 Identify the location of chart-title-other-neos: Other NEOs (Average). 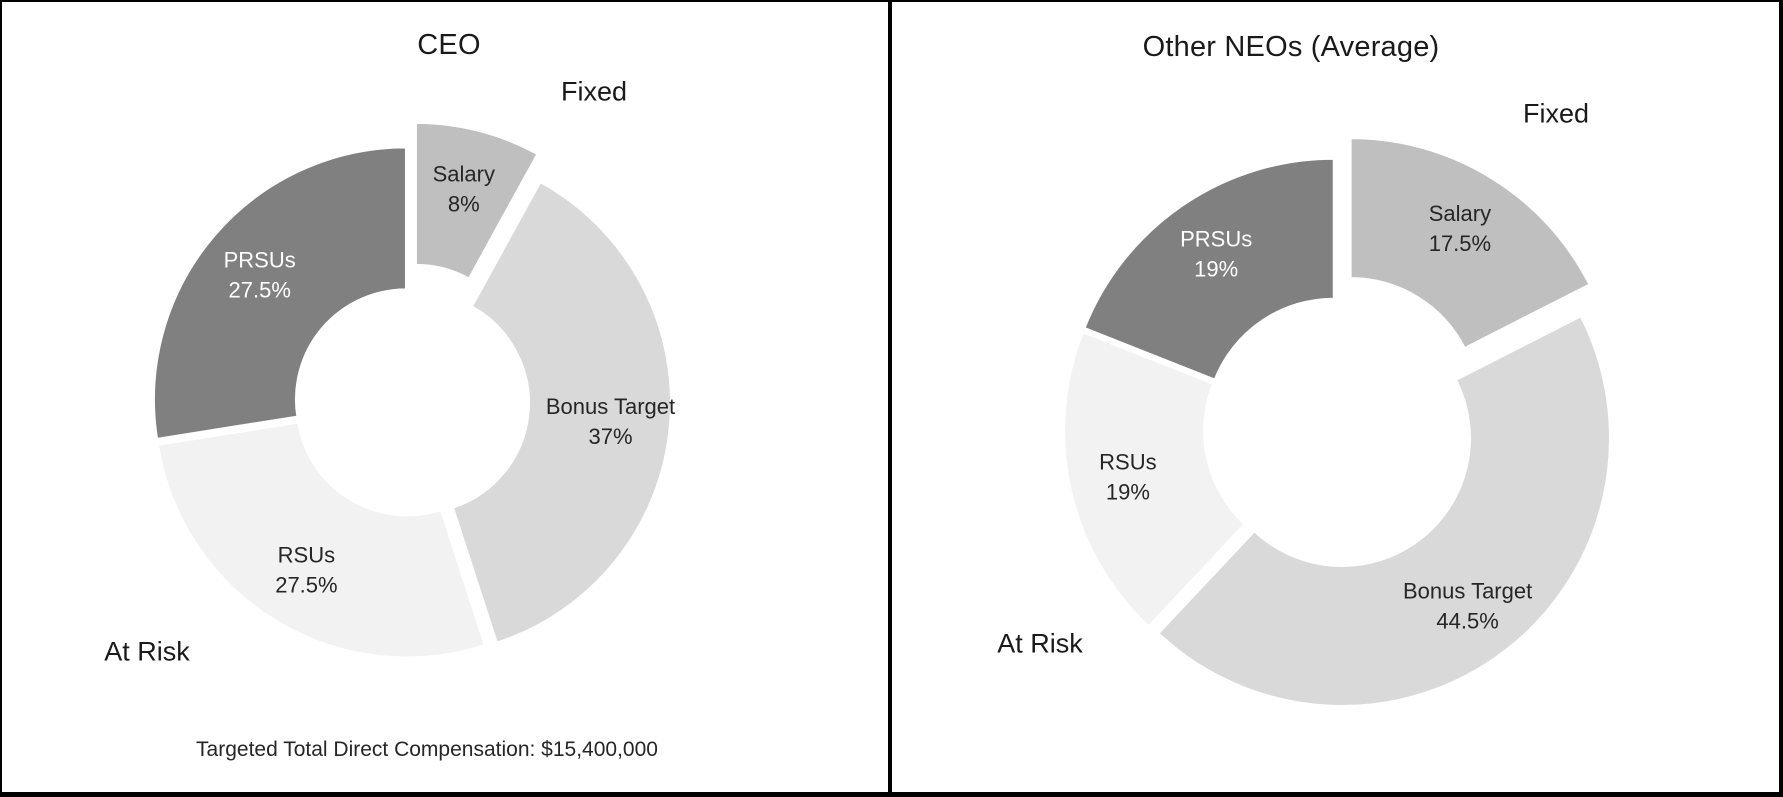
(1291, 47).